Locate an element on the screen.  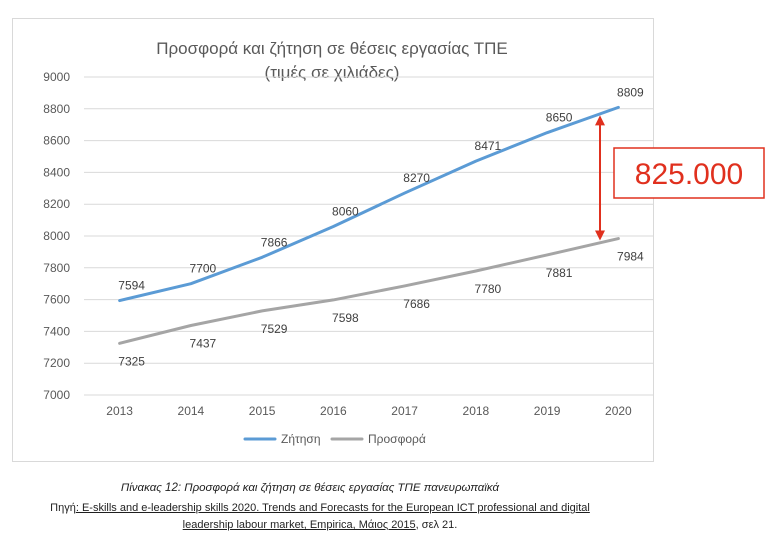
y-tick-label: 7000 is located at coordinates (56, 395).